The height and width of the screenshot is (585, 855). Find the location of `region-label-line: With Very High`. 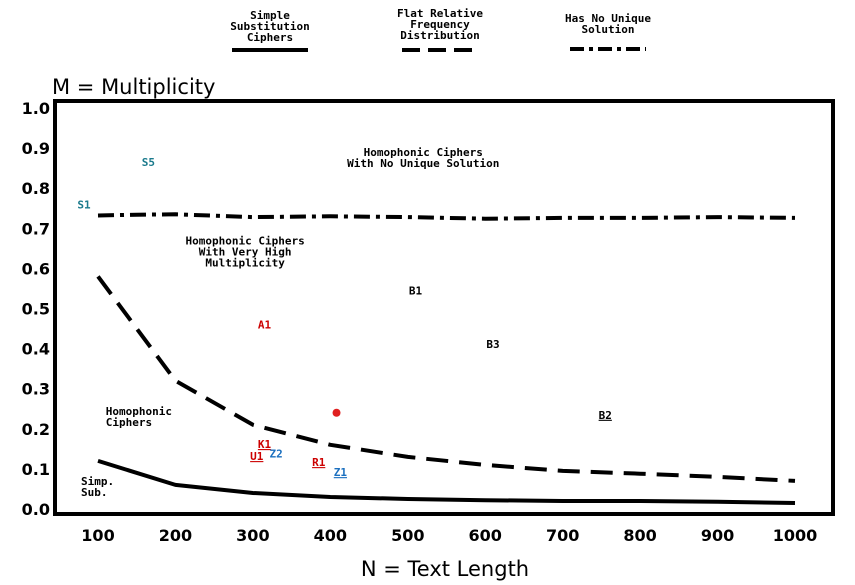

region-label-line: With Very High is located at coordinates (245, 251).